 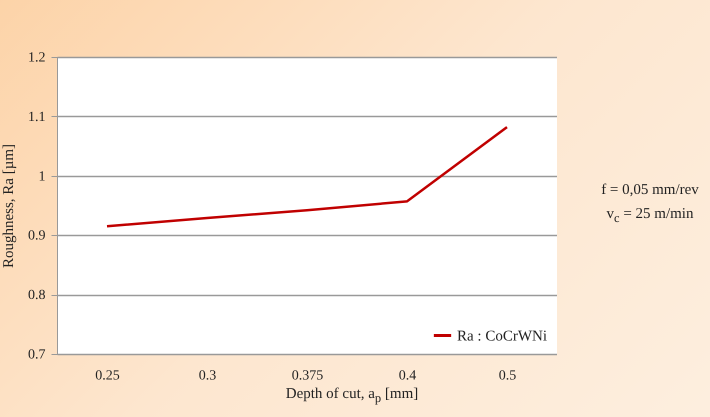 I want to click on x-tick-label: 0.25, so click(x=107, y=376).